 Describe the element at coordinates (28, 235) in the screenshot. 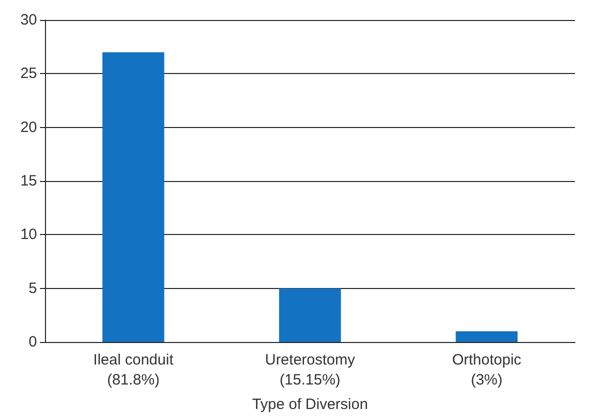

I see `y-tick-label: 10` at that location.